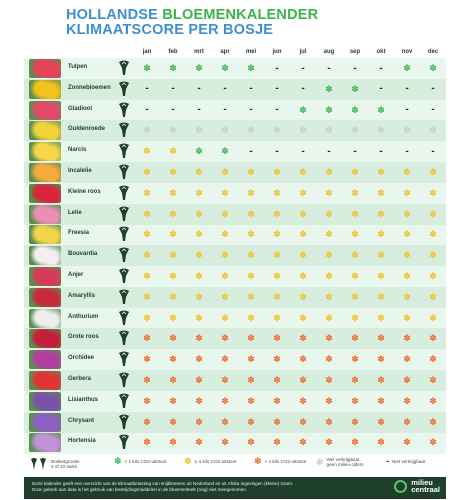  What do you see at coordinates (401, 486) in the screenshot?
I see `logo-ring-icon` at bounding box center [401, 486].